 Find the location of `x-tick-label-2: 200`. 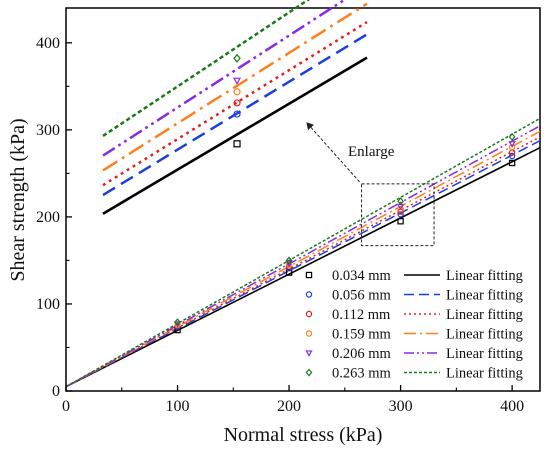

x-tick-label-2: 200 is located at coordinates (289, 406).